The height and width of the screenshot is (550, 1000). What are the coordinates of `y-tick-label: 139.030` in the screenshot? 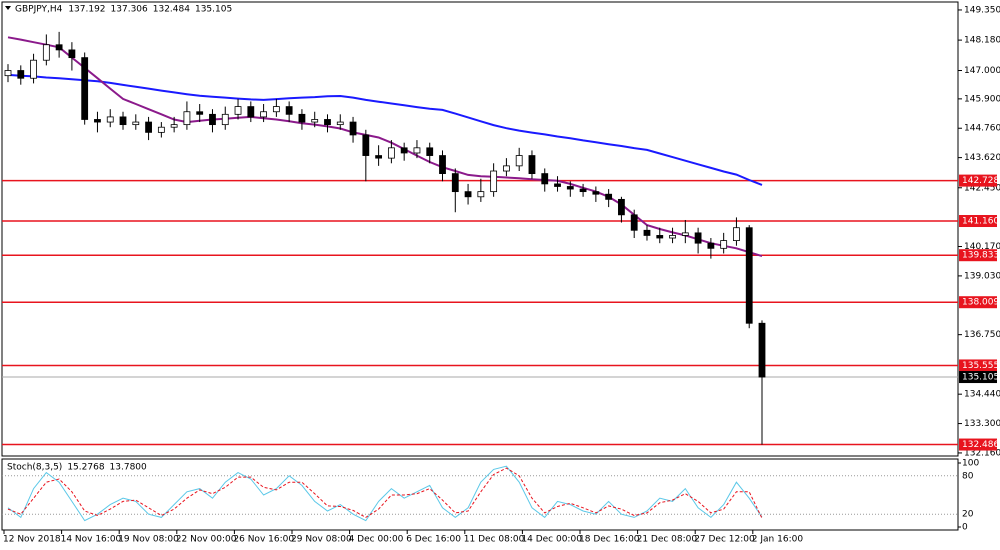 It's located at (982, 276).